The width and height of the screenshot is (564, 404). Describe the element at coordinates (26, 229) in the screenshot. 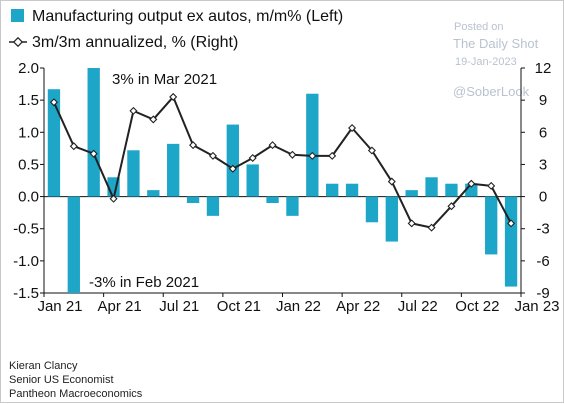

I see `left-tick-label: -0.5` at that location.